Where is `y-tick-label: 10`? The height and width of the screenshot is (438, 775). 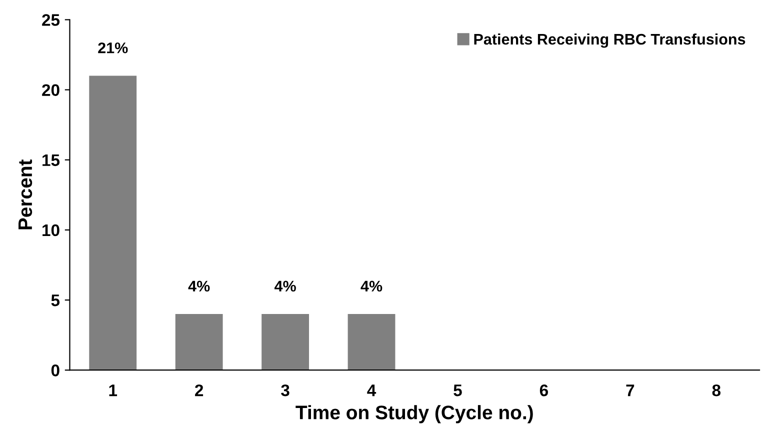 y-tick-label: 10 is located at coordinates (51, 230).